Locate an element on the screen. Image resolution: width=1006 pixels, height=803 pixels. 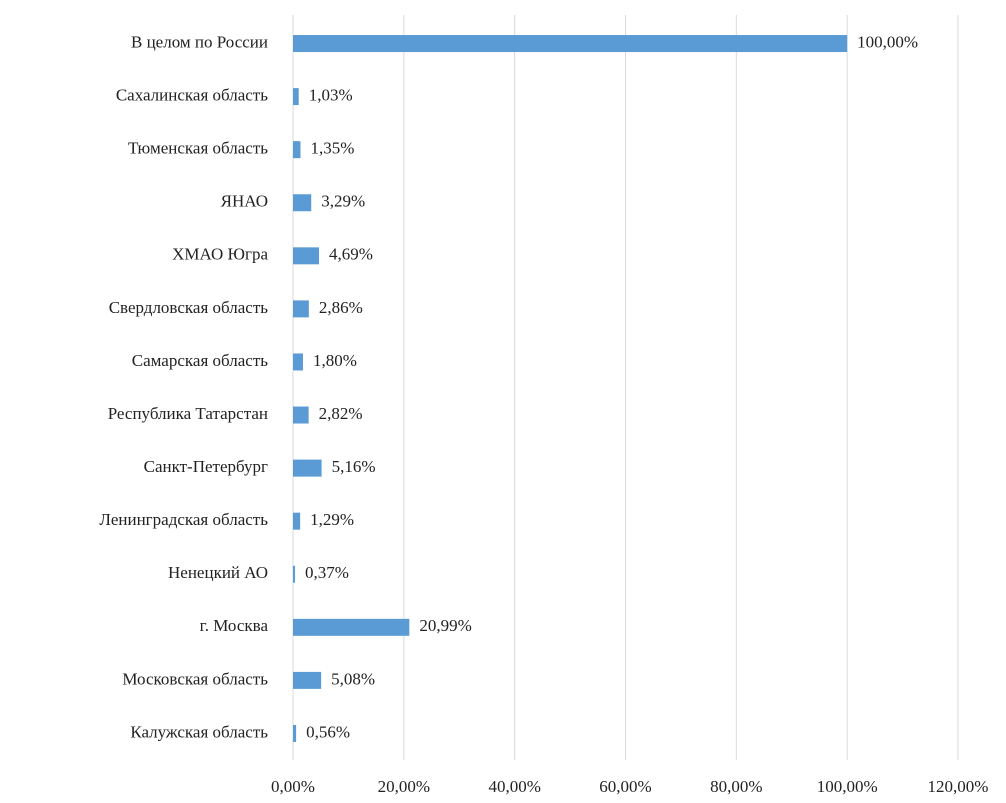
y-tick-label: г. Москва is located at coordinates (234, 625).